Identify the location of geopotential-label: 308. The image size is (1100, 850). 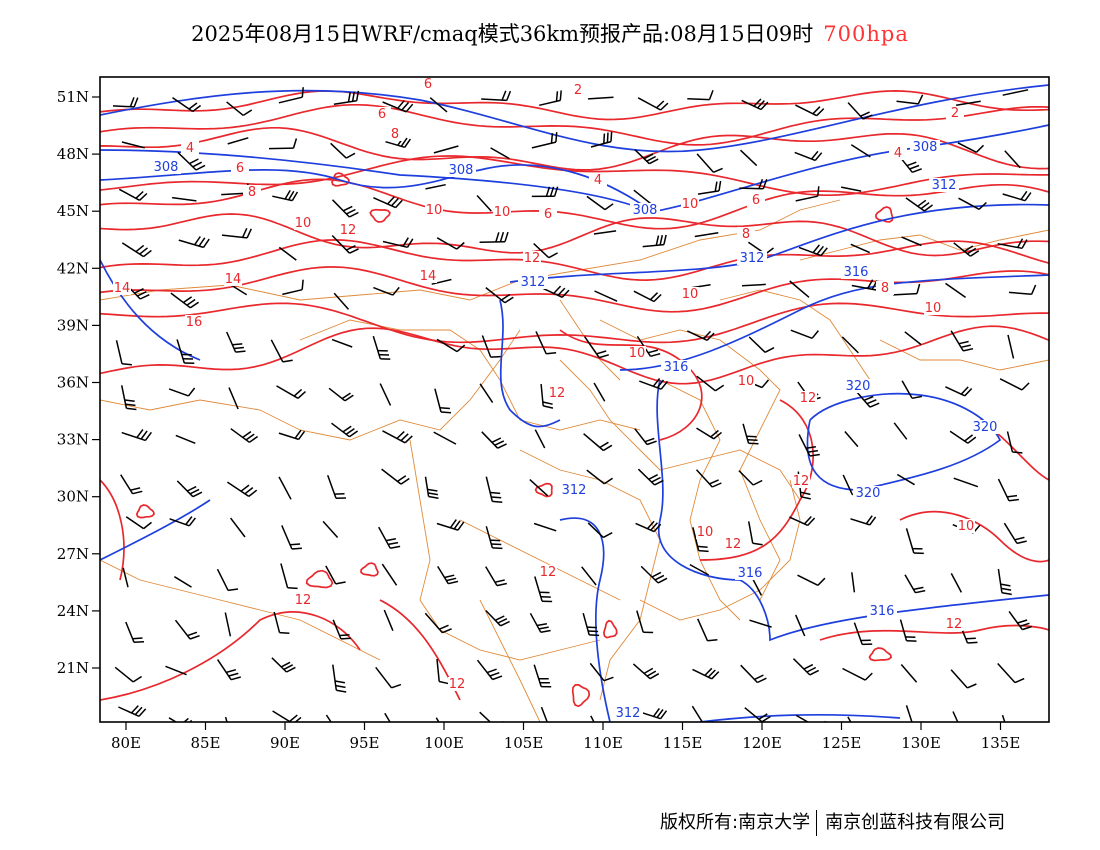
(461, 170).